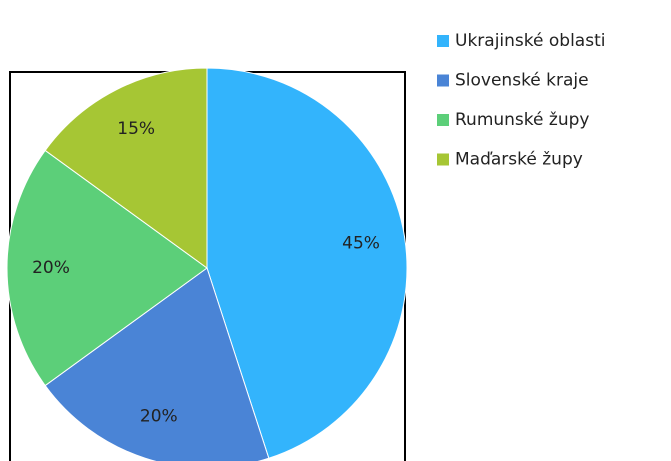 The width and height of the screenshot is (671, 461). I want to click on legend-label: Slovenské kraje, so click(522, 81).